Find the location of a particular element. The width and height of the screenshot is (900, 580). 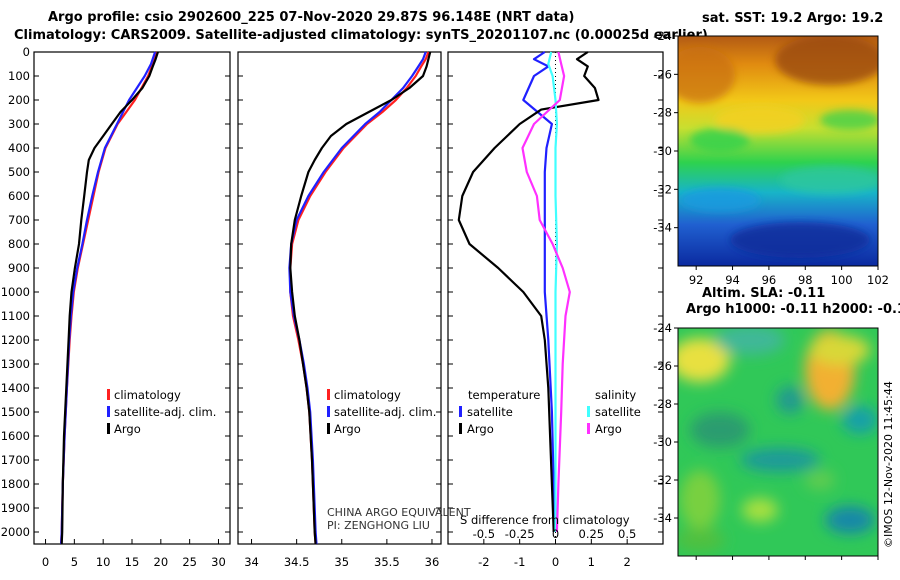

x-tick-label: 5 is located at coordinates (74, 562).